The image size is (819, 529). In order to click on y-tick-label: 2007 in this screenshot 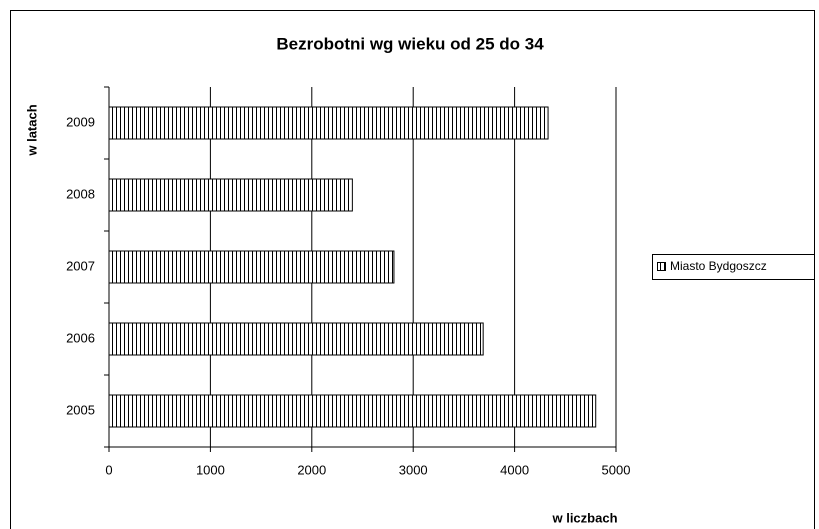, I will do `click(80, 265)`.